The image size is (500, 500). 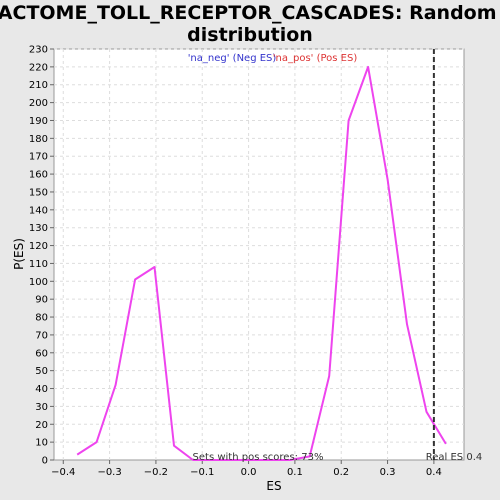 I want to click on y-tick-label: 20, so click(x=41, y=425).